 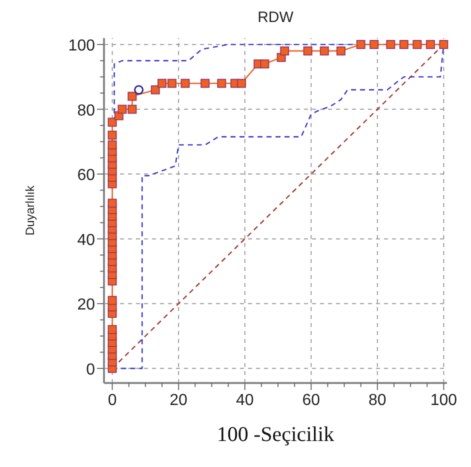 I want to click on y-tick-label: 20, so click(x=86, y=305).